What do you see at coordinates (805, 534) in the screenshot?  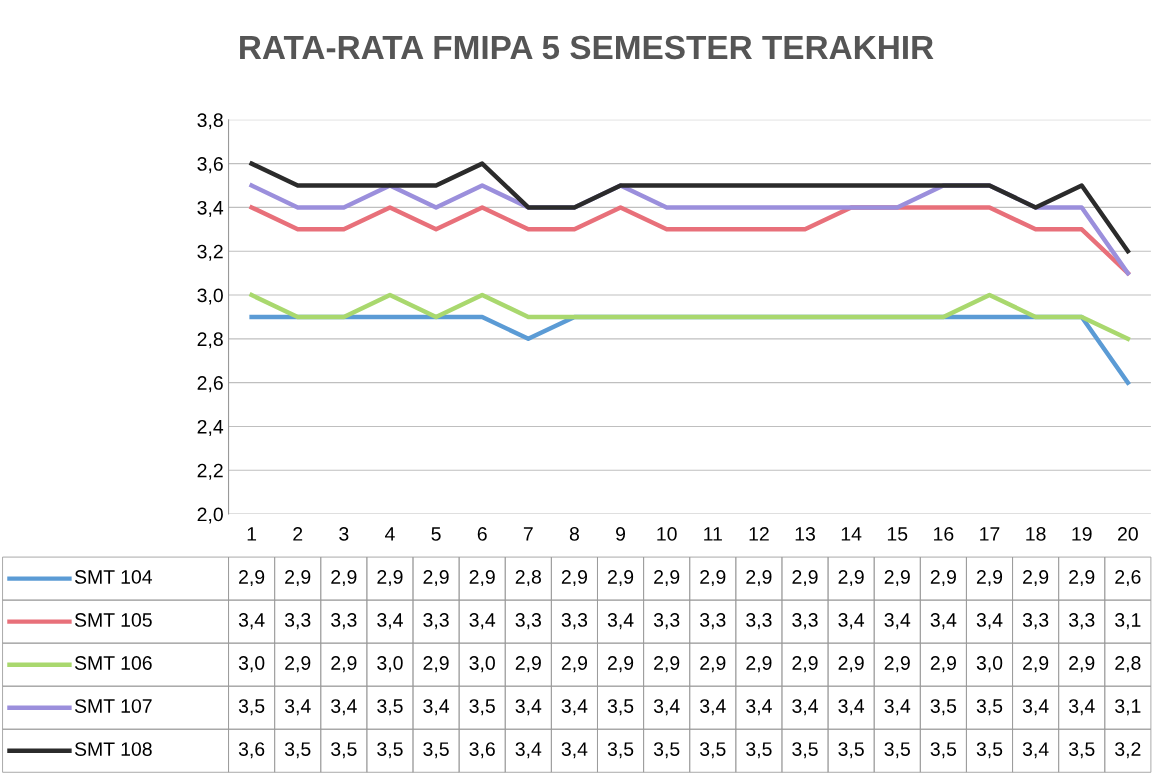 I see `x-tick-label: 13` at bounding box center [805, 534].